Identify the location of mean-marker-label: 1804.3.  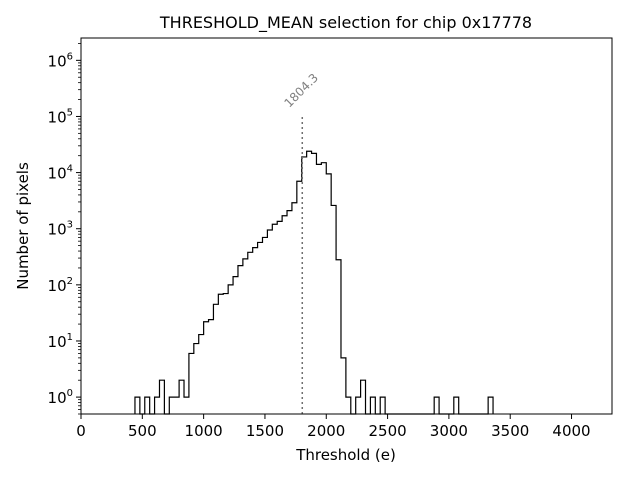
(301, 91).